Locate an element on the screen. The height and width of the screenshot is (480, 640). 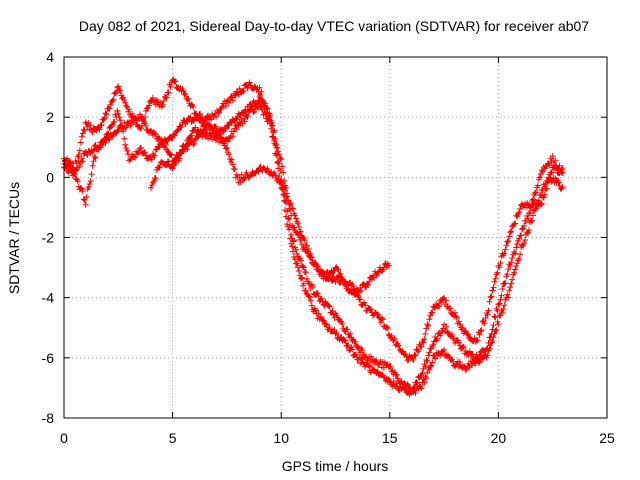
x-tick-label: 0 is located at coordinates (64, 438).